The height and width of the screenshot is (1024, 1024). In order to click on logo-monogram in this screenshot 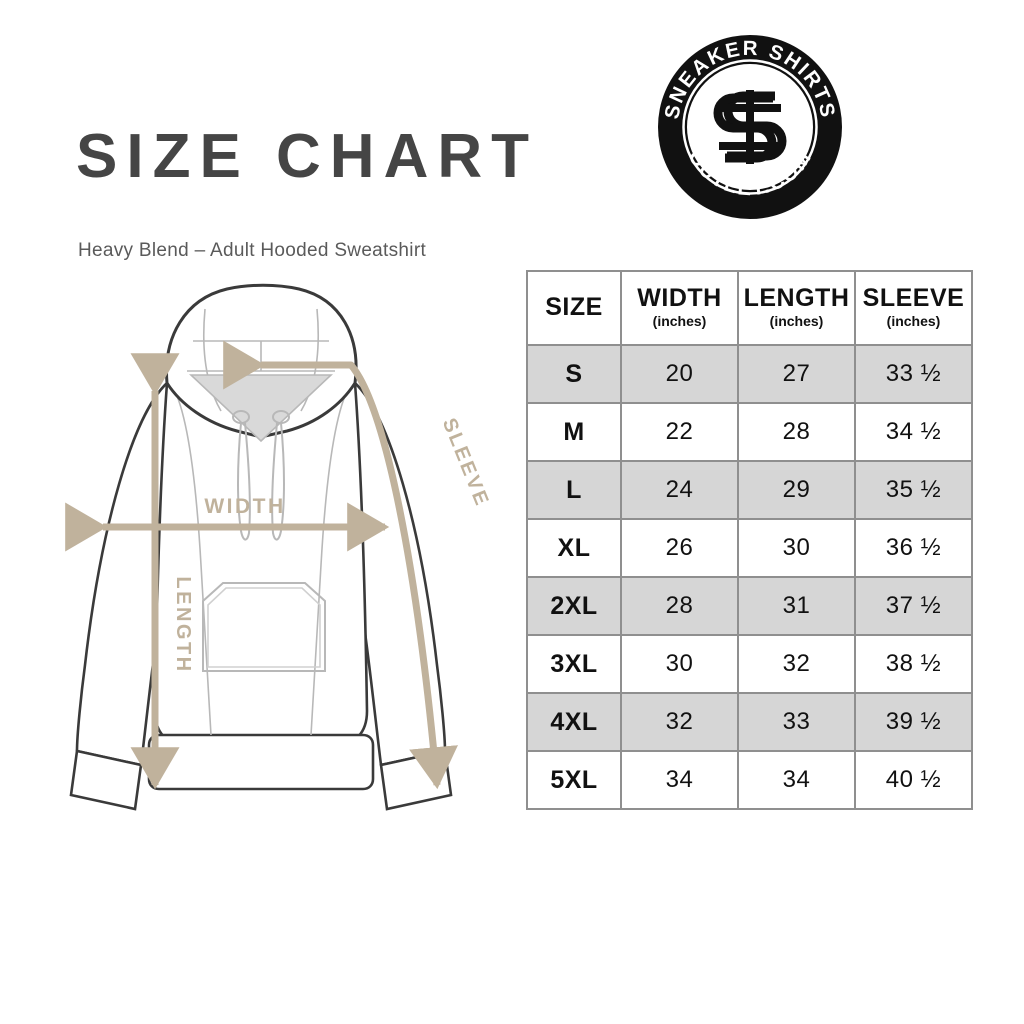, I will do `click(750, 127)`.